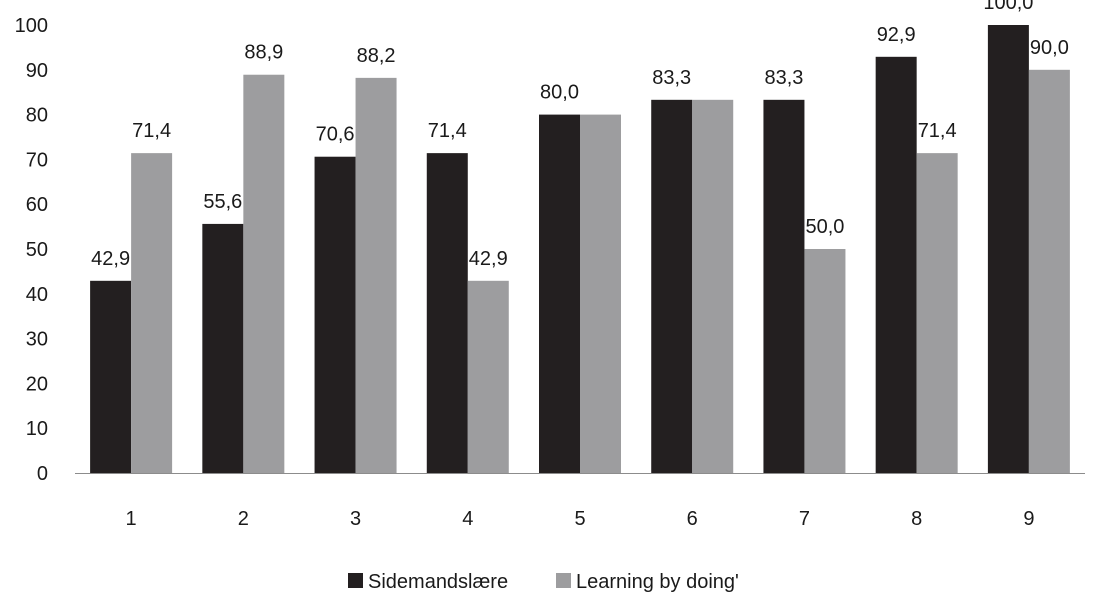 The height and width of the screenshot is (595, 1096). Describe the element at coordinates (376, 56) in the screenshot. I see `data-label: 88,2` at that location.